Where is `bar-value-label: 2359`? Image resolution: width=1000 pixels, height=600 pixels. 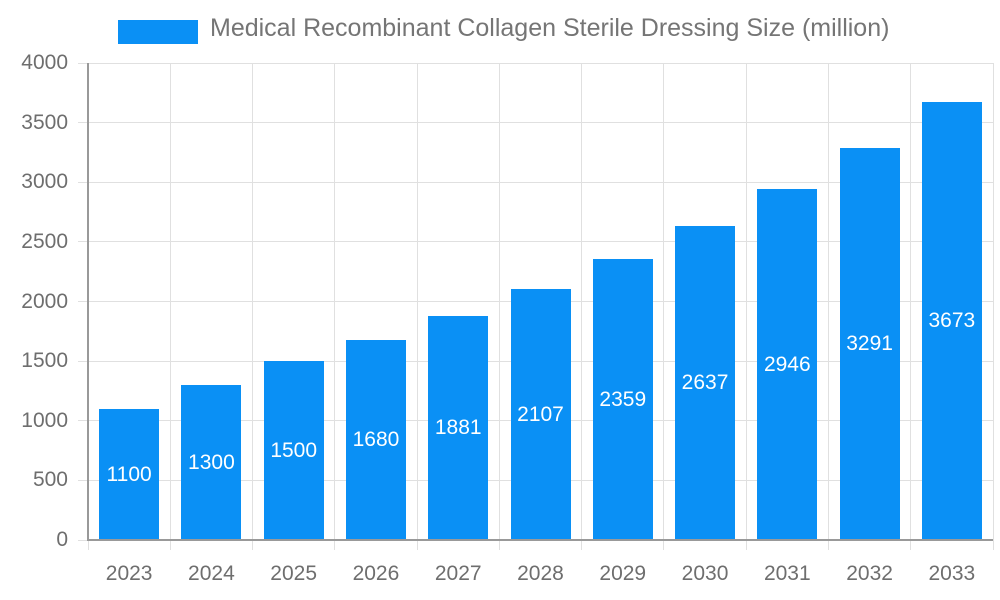 bar-value-label: 2359 is located at coordinates (623, 399).